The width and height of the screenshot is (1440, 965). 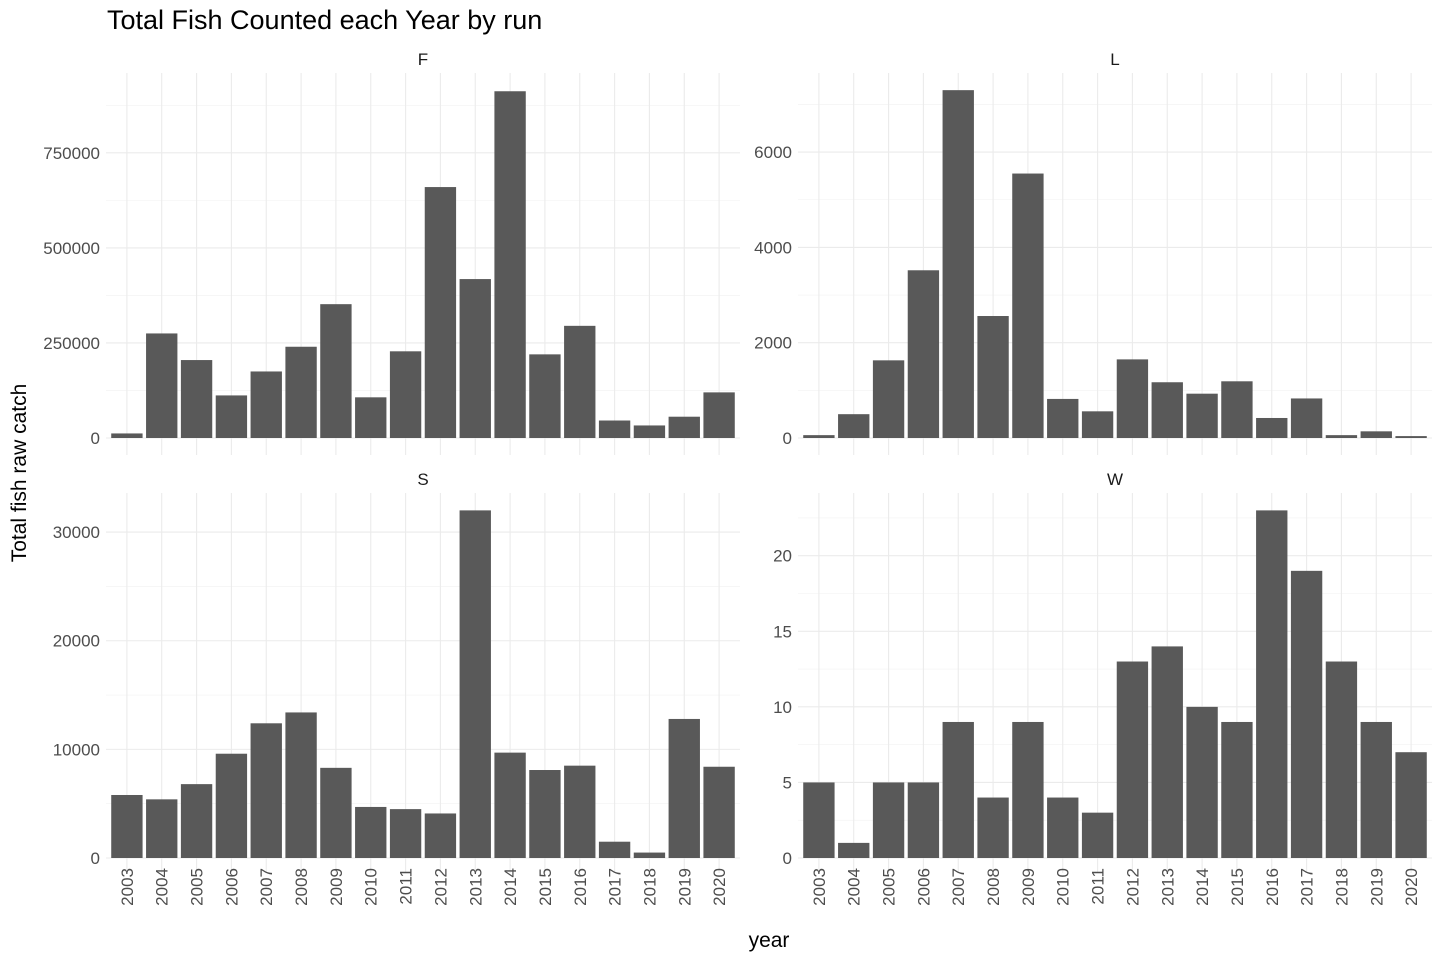 What do you see at coordinates (773, 343) in the screenshot?
I see `y-tick-label: 2000` at bounding box center [773, 343].